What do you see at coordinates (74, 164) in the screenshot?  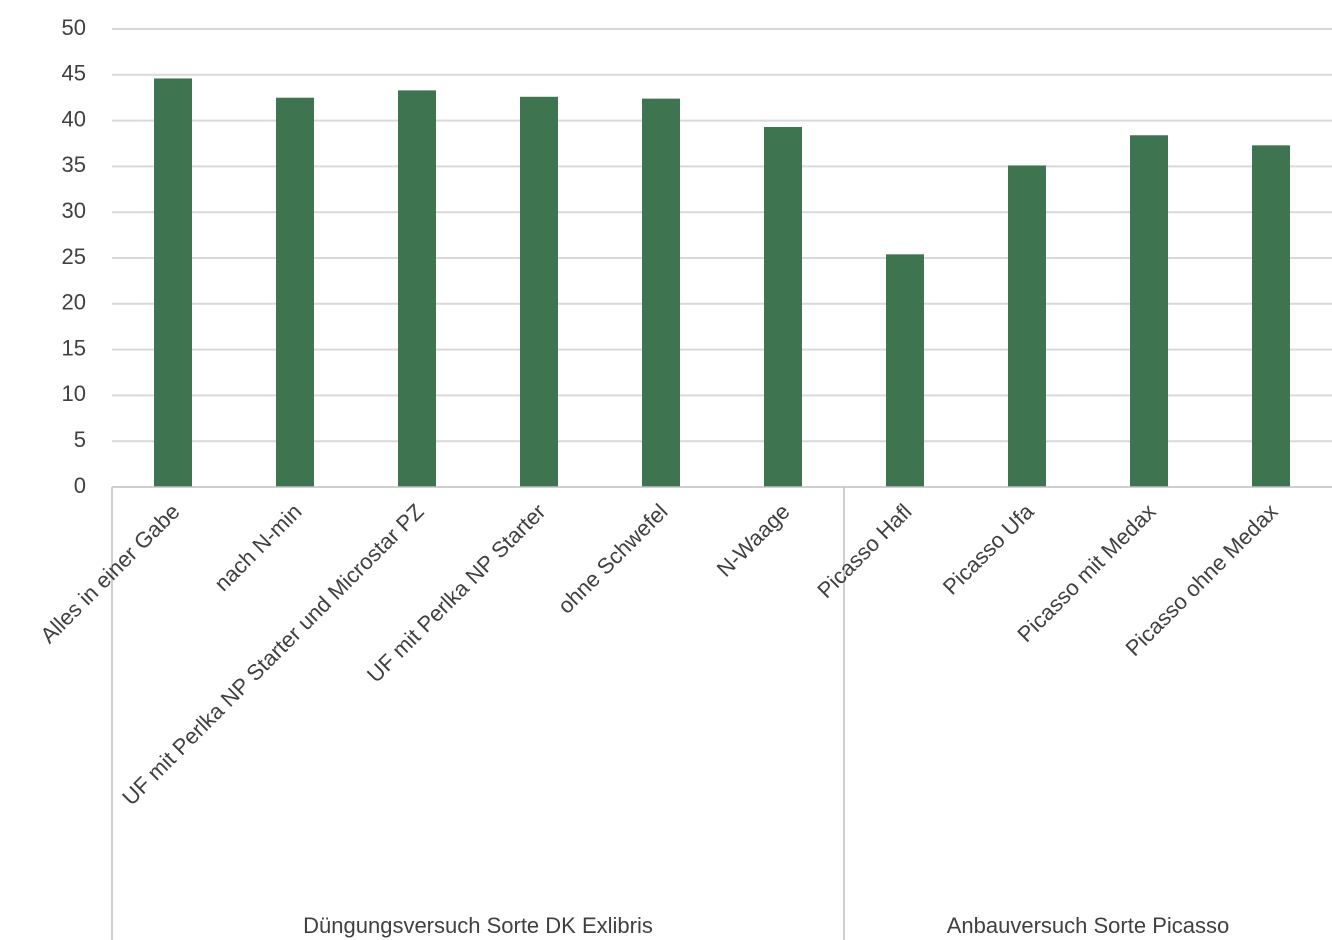 I see `y-tick-label: 35` at bounding box center [74, 164].